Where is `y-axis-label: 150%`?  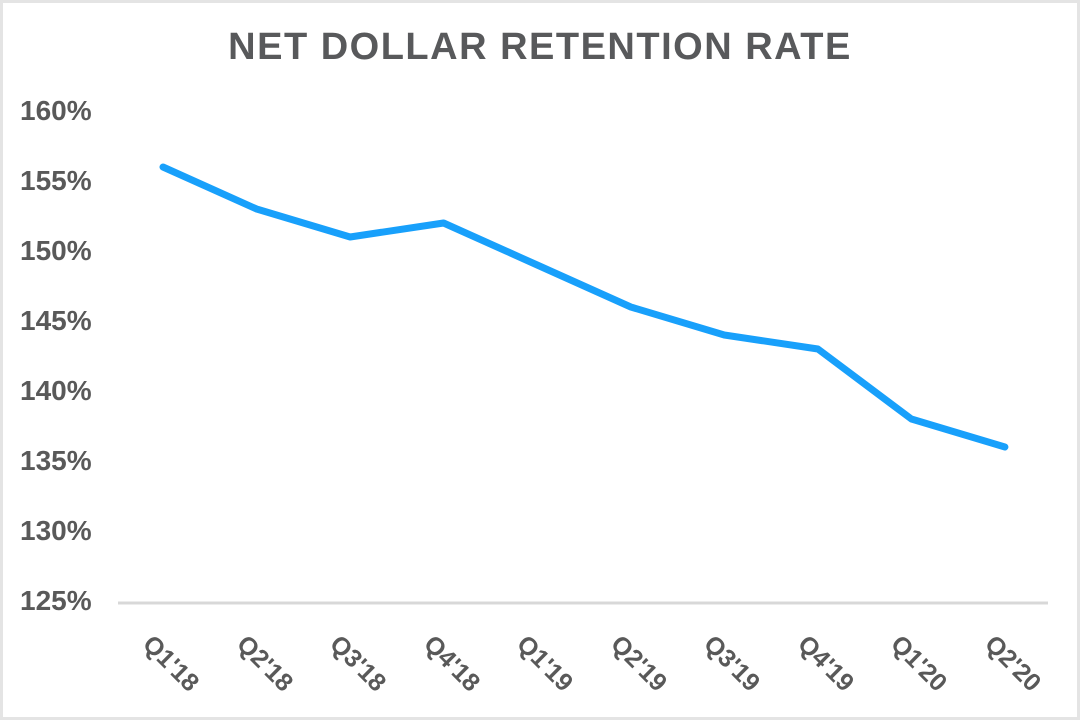 y-axis-label: 150% is located at coordinates (56, 250).